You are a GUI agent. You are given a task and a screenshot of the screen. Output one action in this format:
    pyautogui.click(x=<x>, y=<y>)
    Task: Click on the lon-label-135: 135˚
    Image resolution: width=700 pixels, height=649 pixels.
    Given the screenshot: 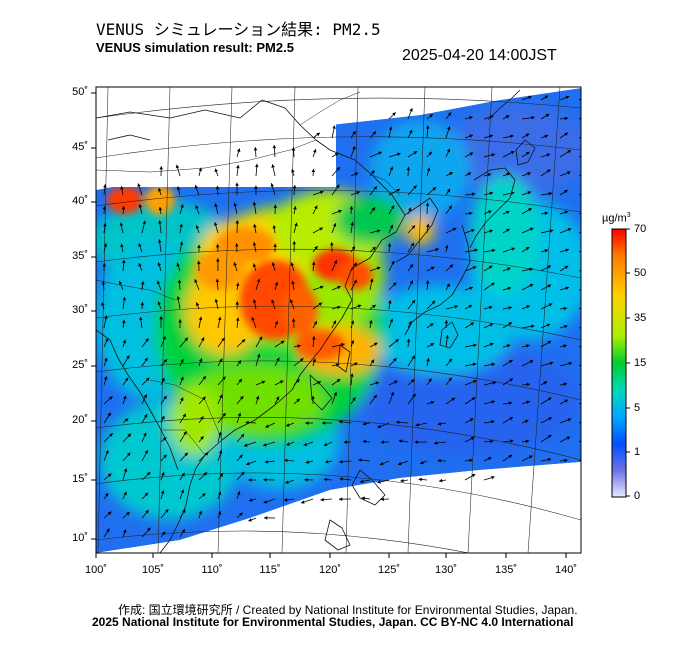 What is the action you would take?
    pyautogui.click(x=506, y=570)
    